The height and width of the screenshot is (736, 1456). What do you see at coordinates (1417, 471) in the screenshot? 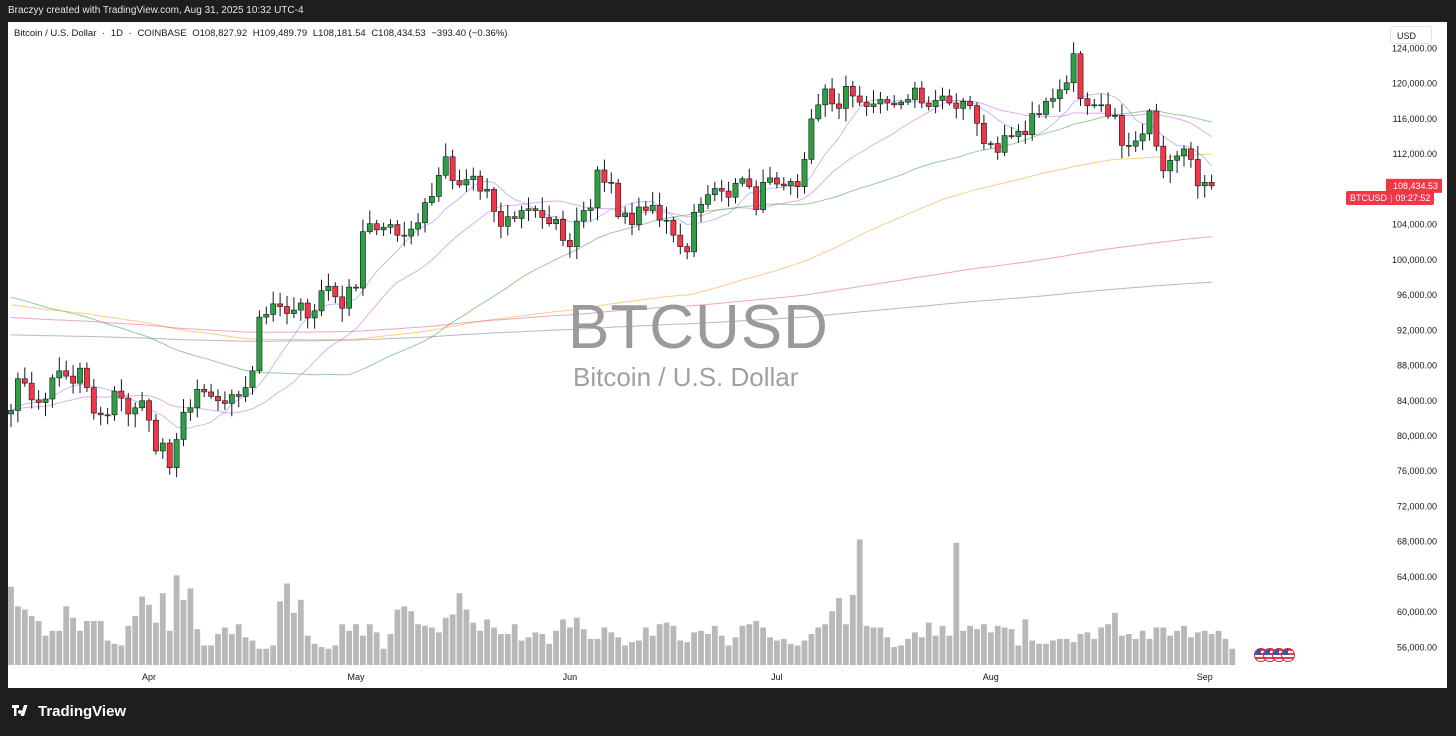
I see `y-tick-label: 76,000.00` at bounding box center [1417, 471].